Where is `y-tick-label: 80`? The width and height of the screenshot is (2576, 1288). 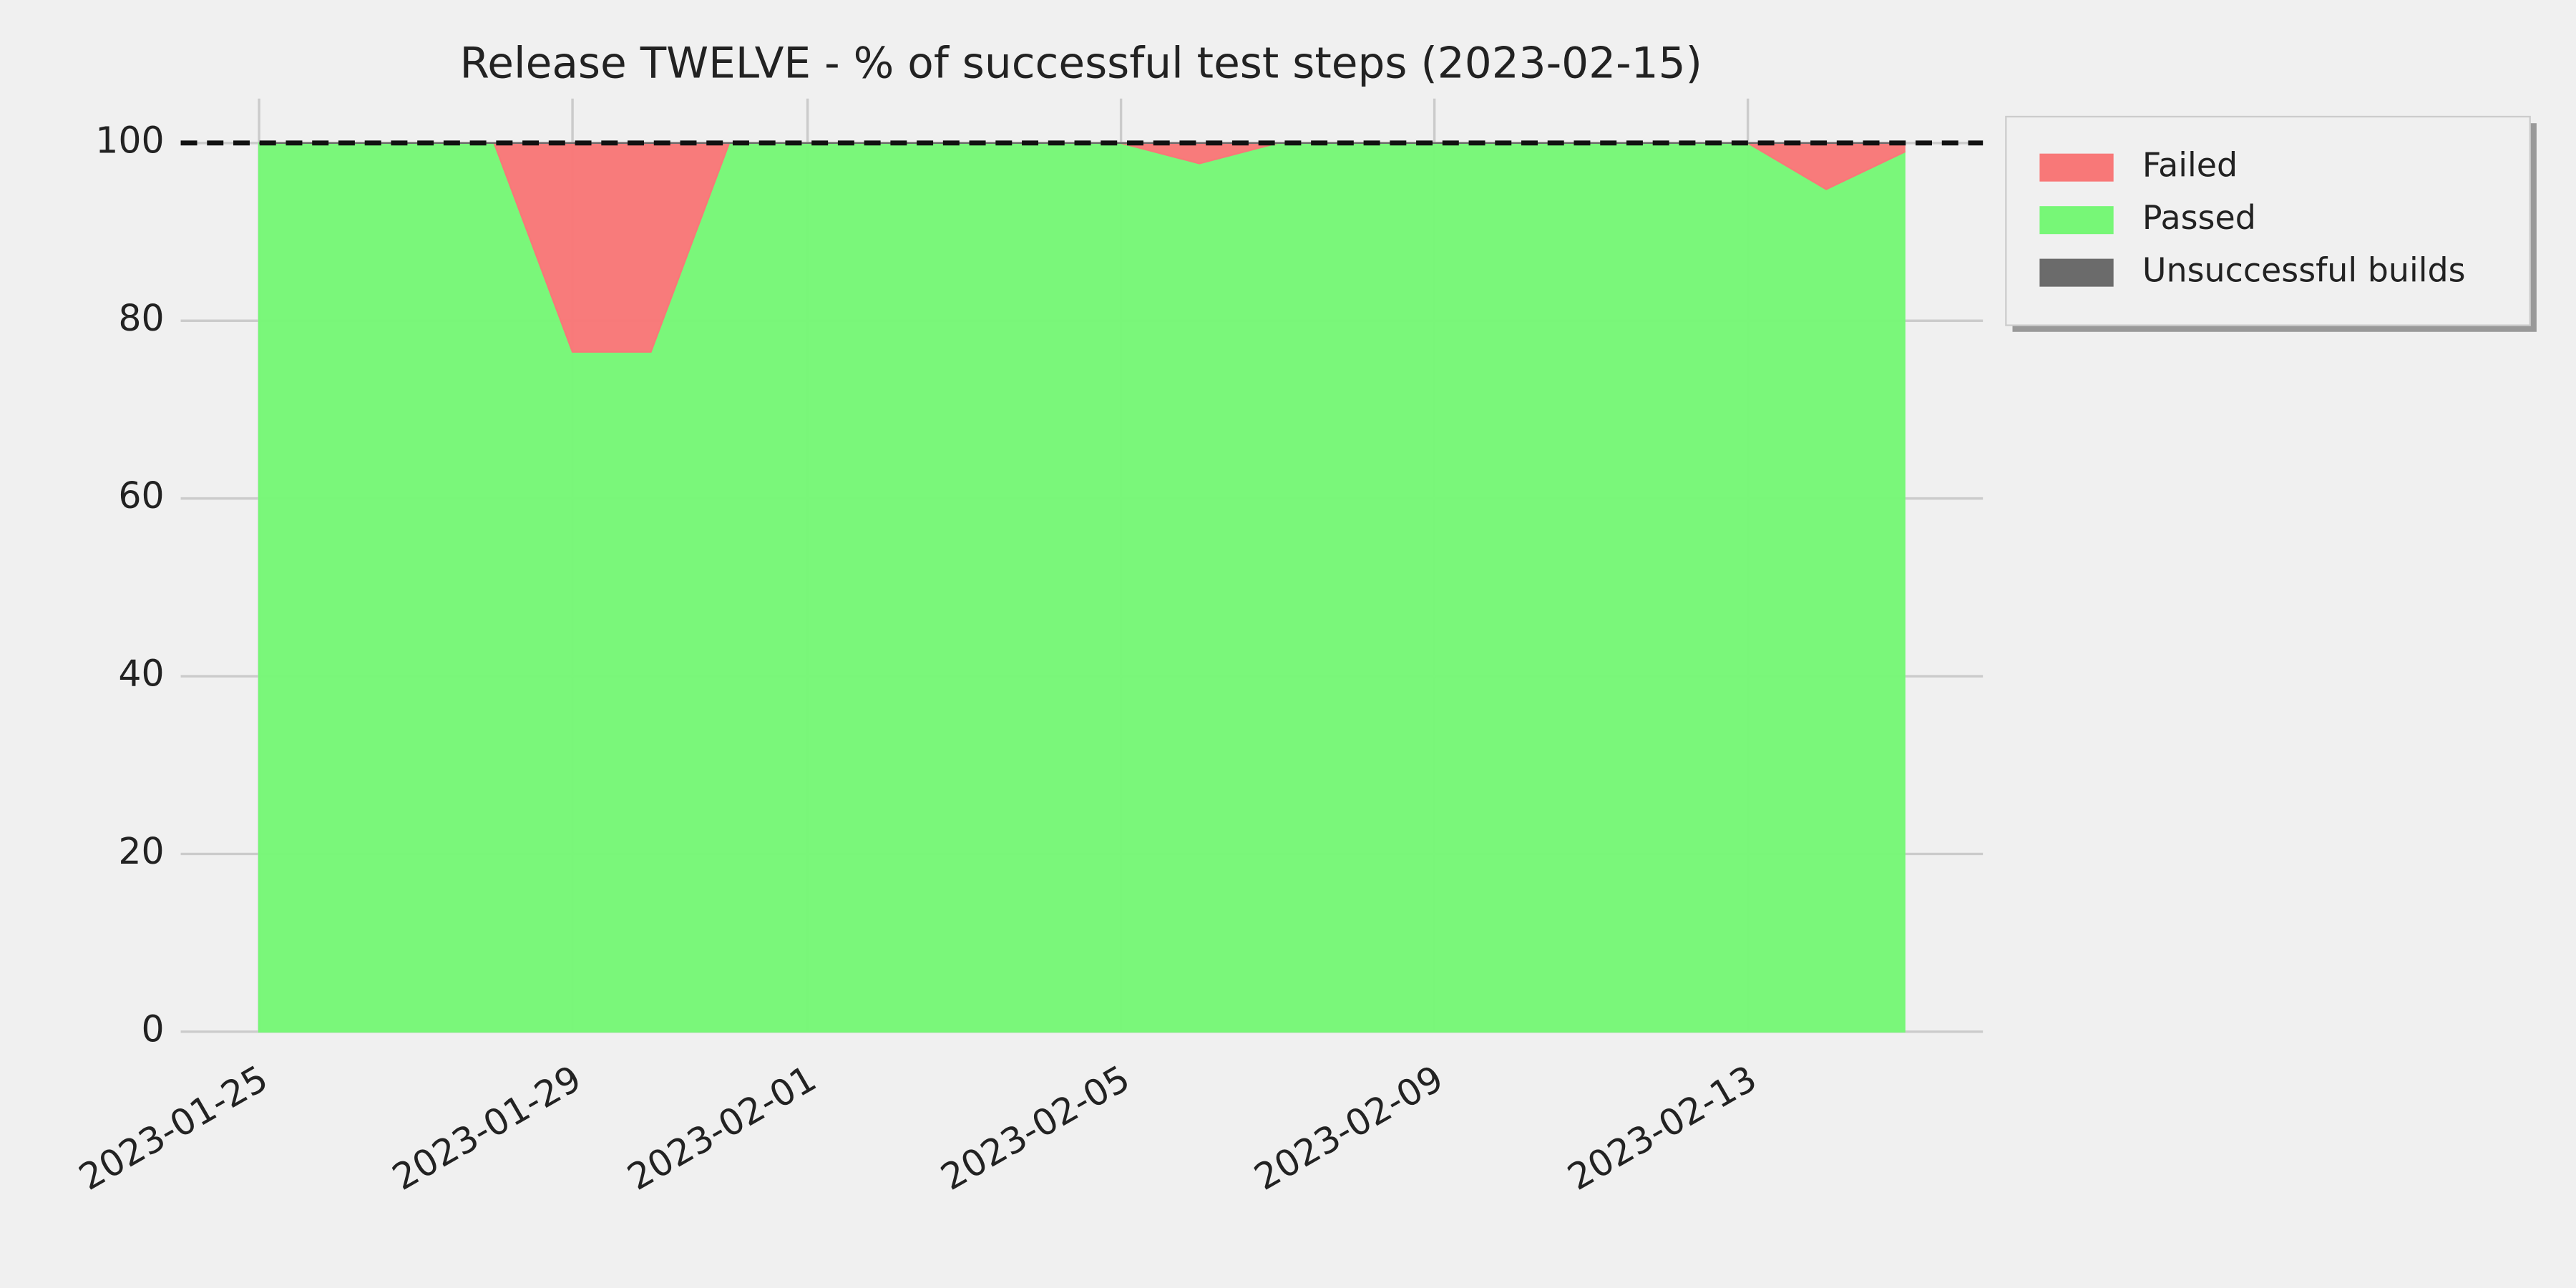
y-tick-label: 80 is located at coordinates (141, 318).